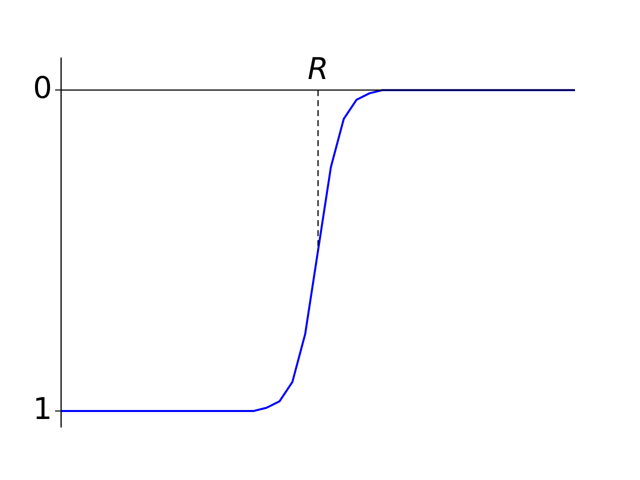  Describe the element at coordinates (318, 69) in the screenshot. I see `annotation: R` at that location.